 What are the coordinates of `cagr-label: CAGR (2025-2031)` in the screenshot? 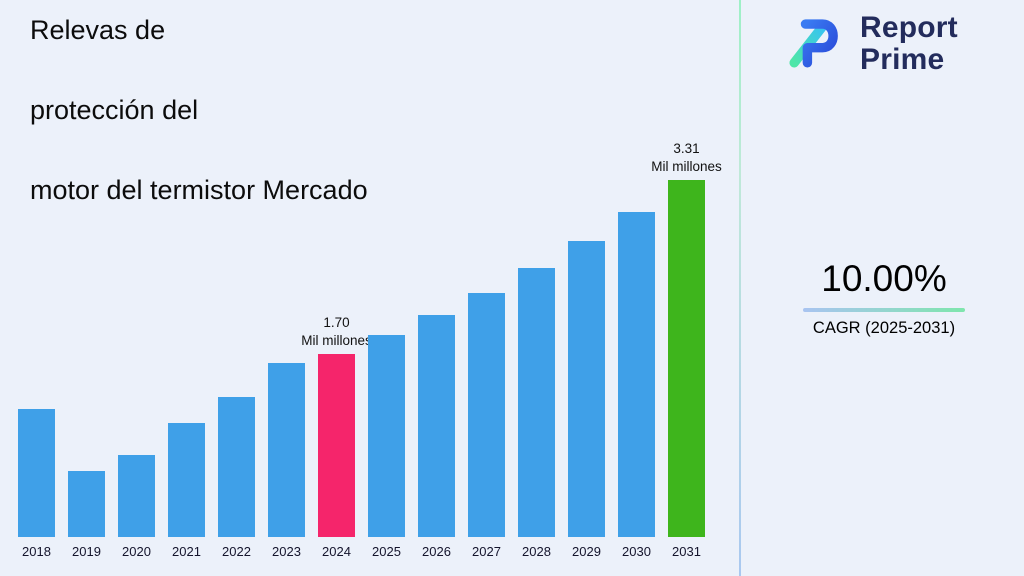 It's located at (884, 328).